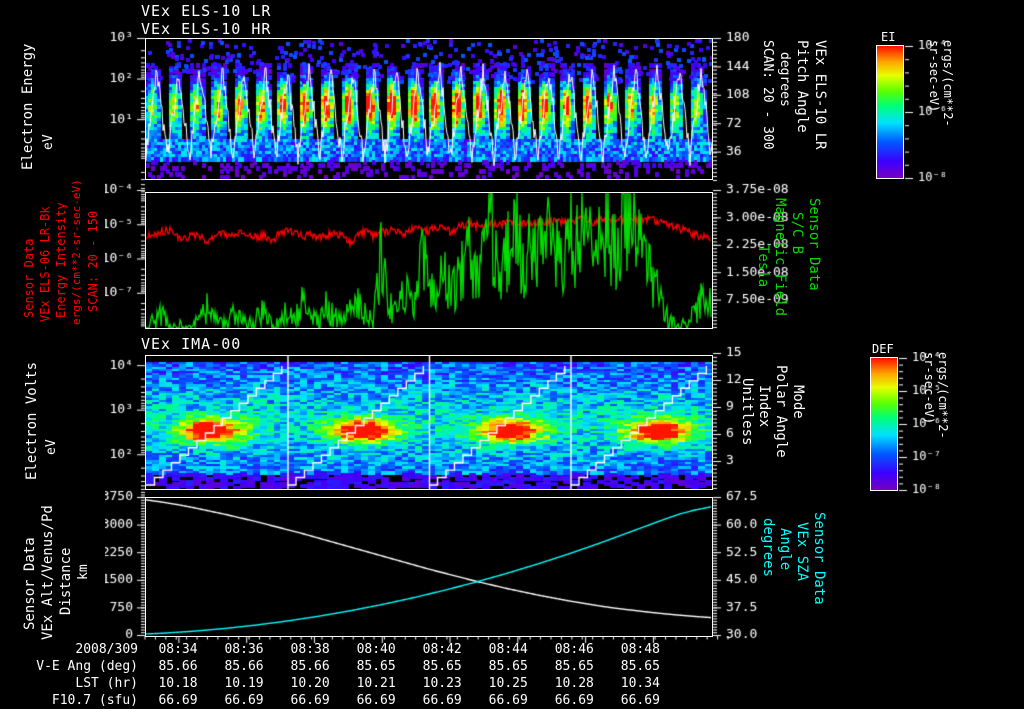  Describe the element at coordinates (941, 83) in the screenshot. I see `colorbar1-units: ergs/(cm**2-sr-sec-eV)` at that location.